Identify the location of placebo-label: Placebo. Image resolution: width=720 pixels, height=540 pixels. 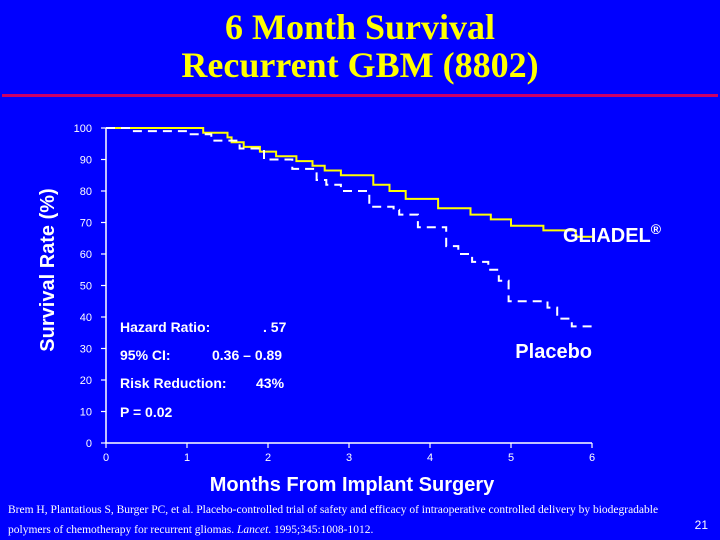
(553, 352).